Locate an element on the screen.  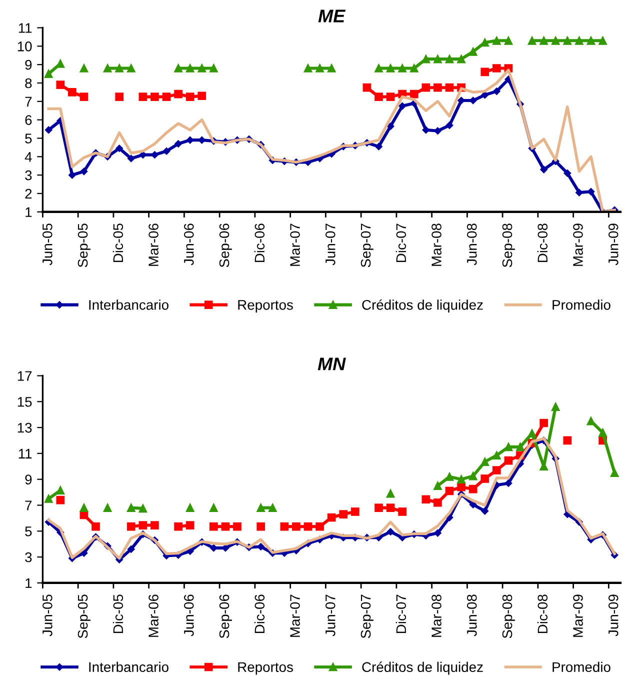
y-tick-label: 6 is located at coordinates (28, 120).